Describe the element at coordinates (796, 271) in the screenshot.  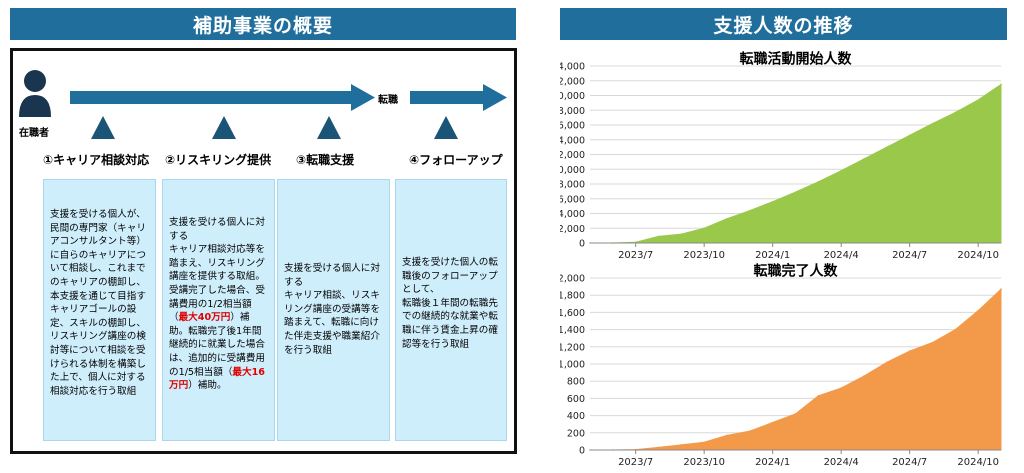
I see `chart-title: 転職完了人数` at that location.